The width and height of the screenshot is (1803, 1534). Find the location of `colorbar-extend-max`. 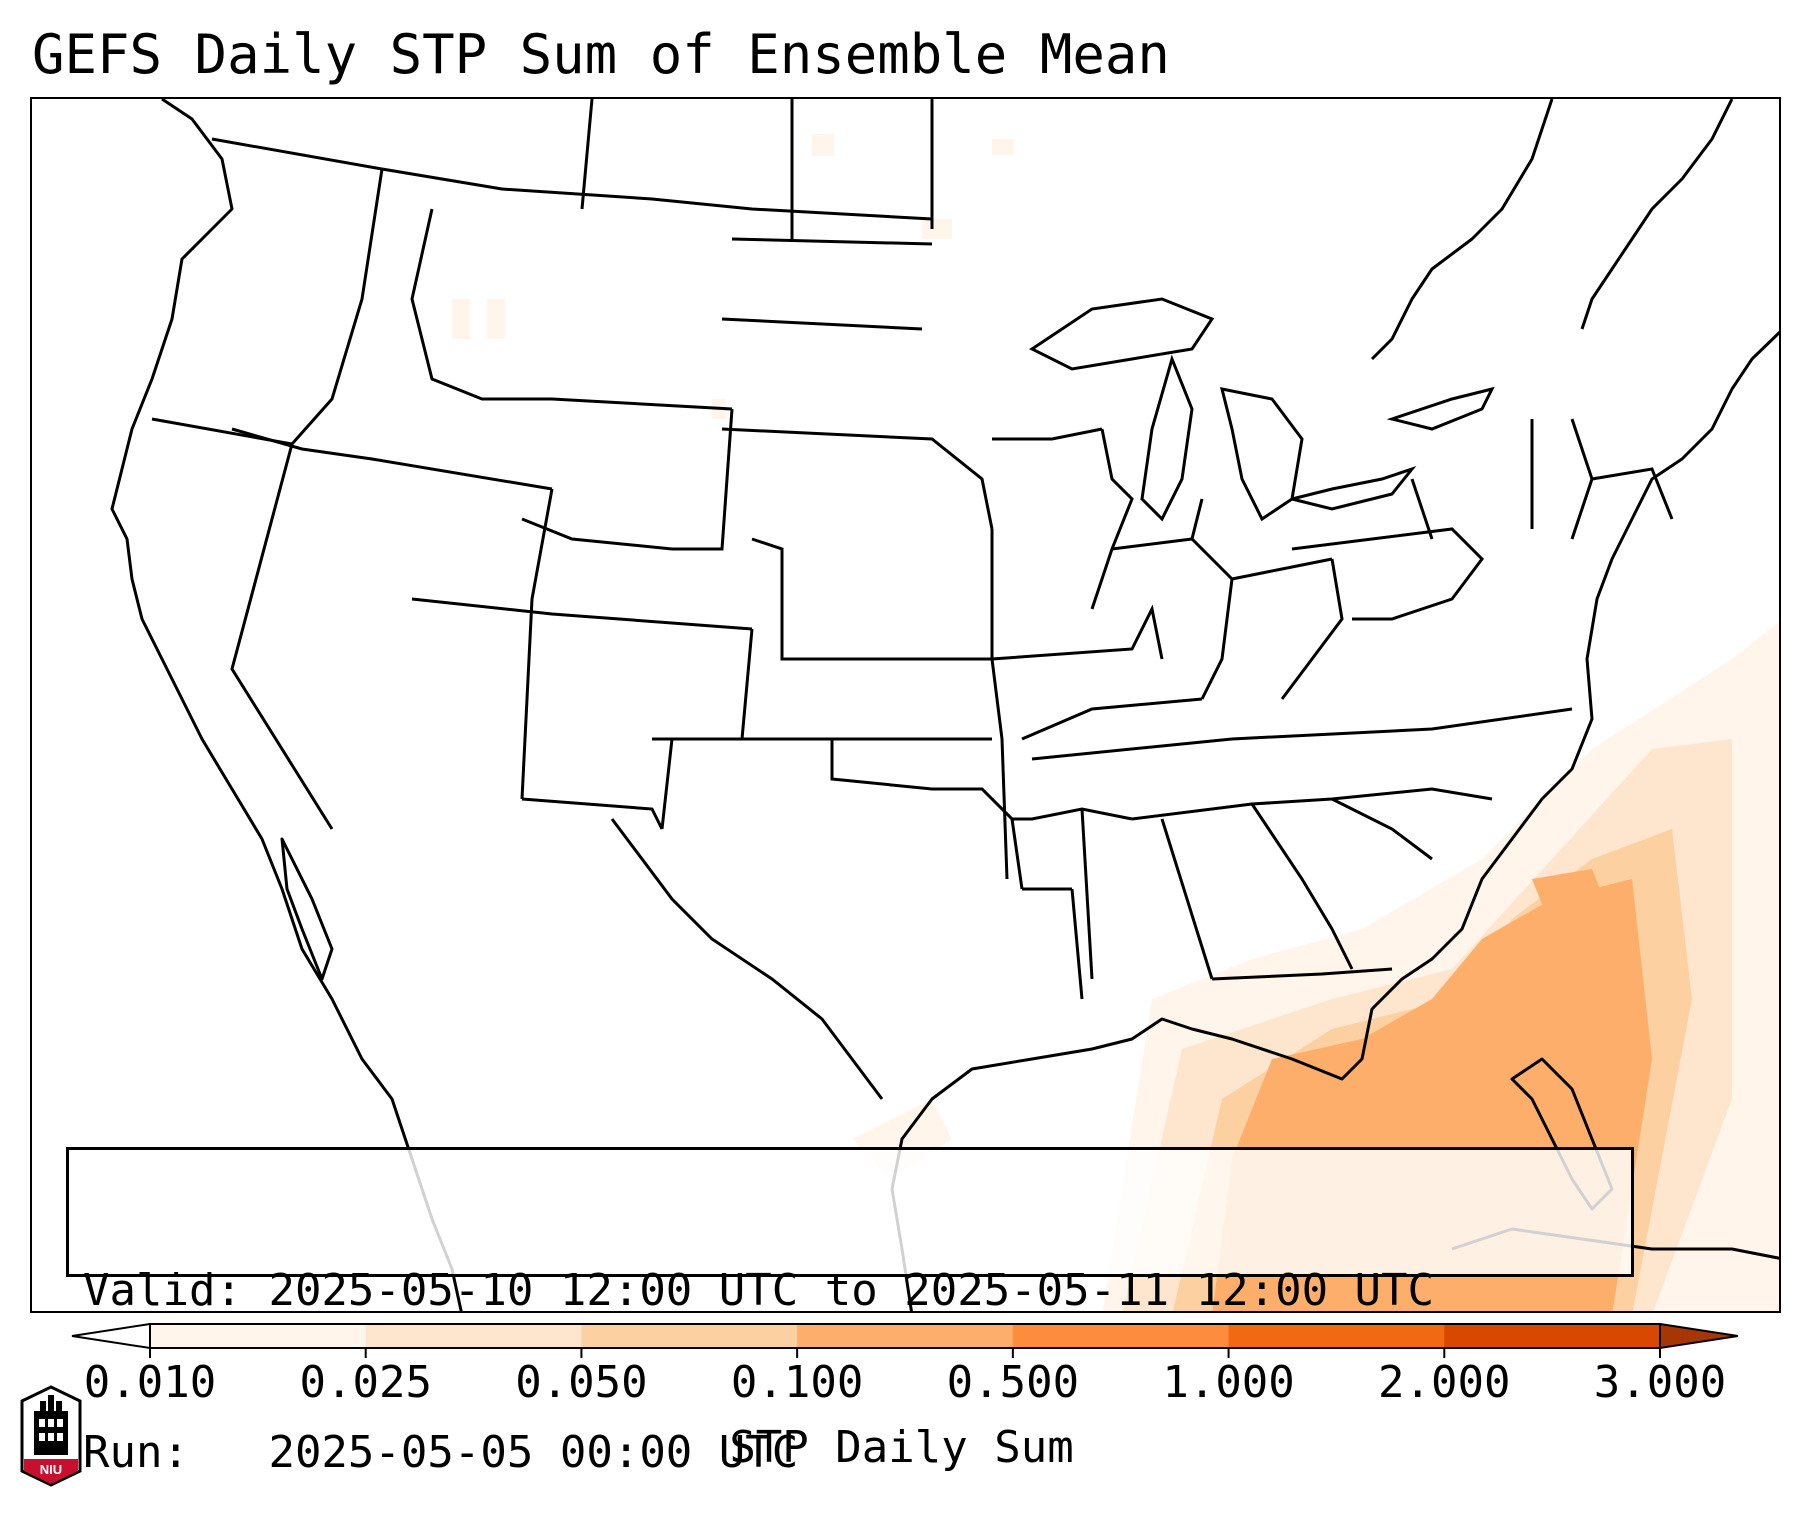

colorbar-extend-max is located at coordinates (1699, 1336).